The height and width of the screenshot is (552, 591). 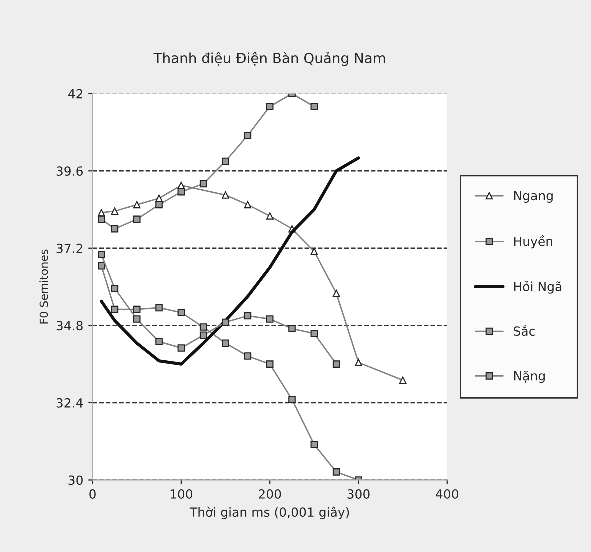 I want to click on x-tick-label: 400, so click(x=447, y=494).